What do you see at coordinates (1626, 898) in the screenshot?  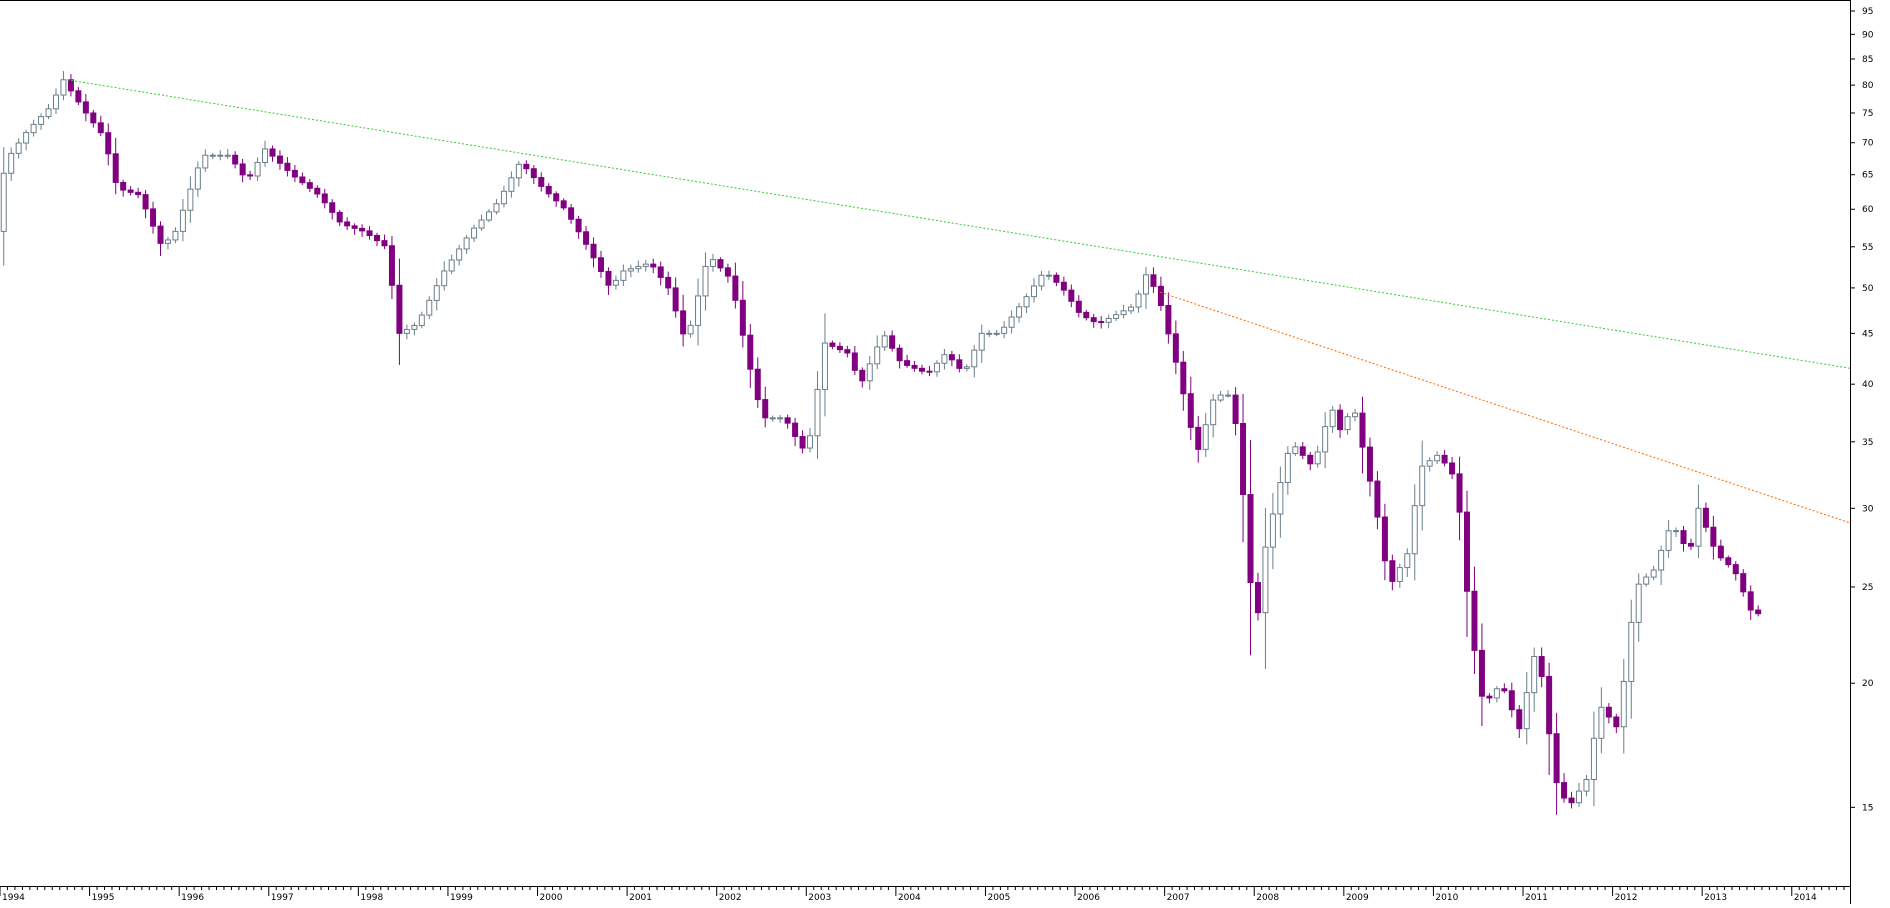 I see `x-tick-label: 2012` at bounding box center [1626, 898].